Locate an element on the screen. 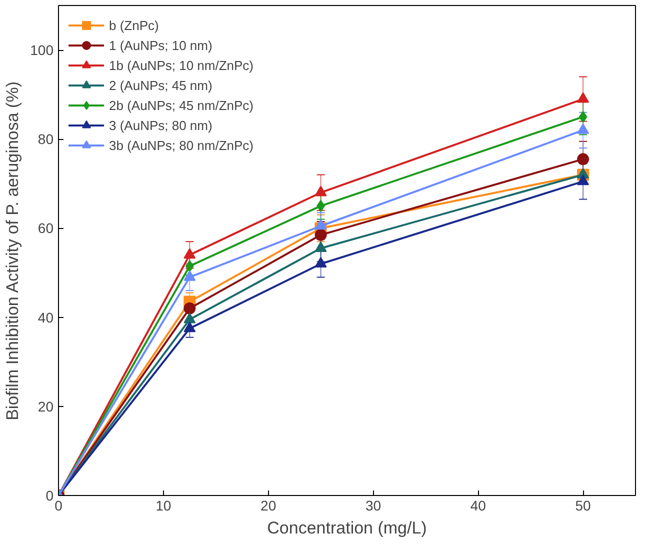  x-axis-title: Concentration (mg/L) is located at coordinates (347, 528).